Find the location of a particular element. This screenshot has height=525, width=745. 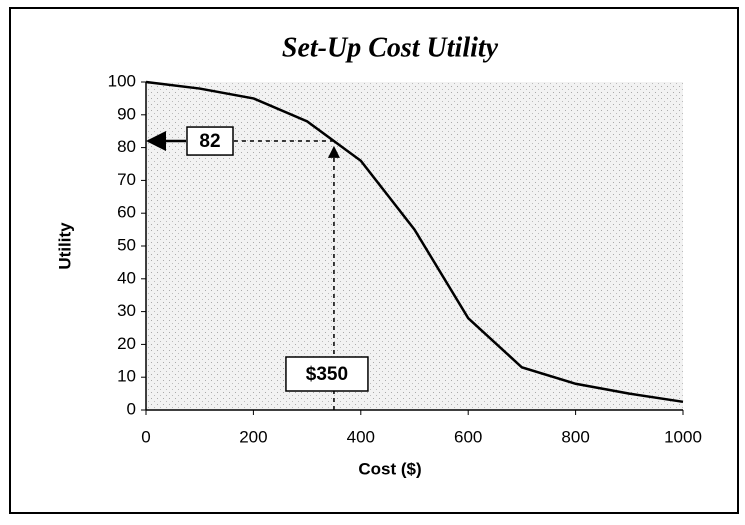

x-tick-label: 600 is located at coordinates (468, 436).